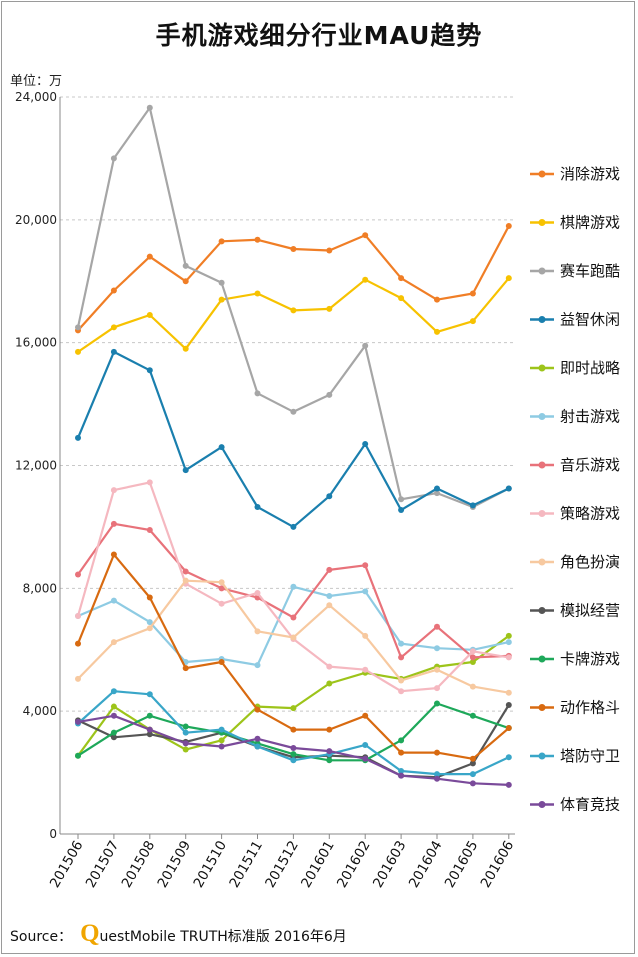  What do you see at coordinates (390, 864) in the screenshot?
I see `x-tick-label: 201603` at bounding box center [390, 864].